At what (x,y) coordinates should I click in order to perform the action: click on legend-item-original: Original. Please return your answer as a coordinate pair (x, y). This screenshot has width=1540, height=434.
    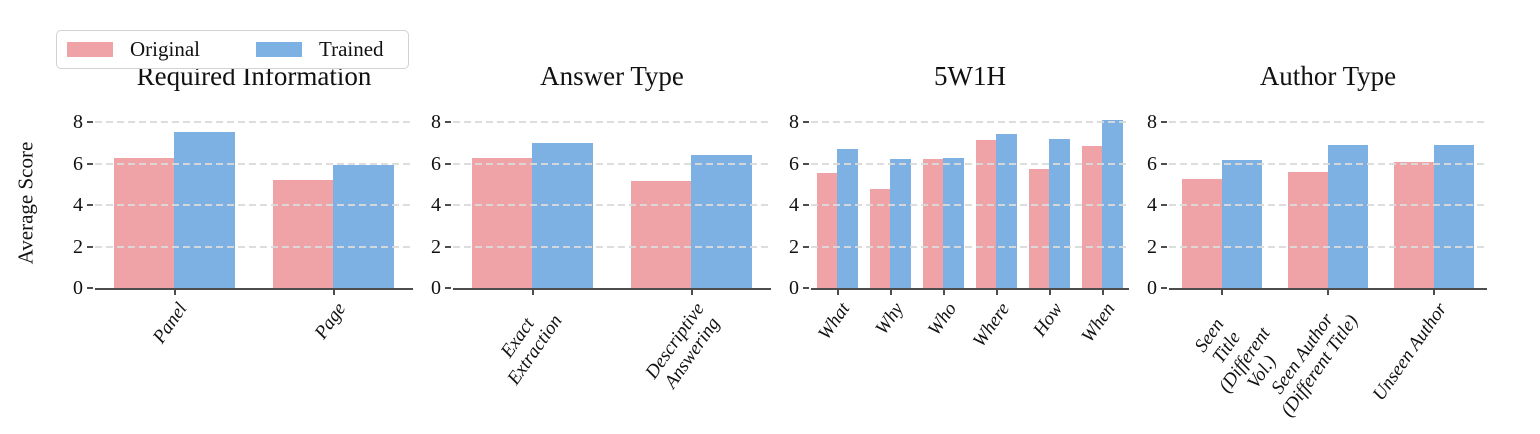
    Looking at the image, I should click on (133, 49).